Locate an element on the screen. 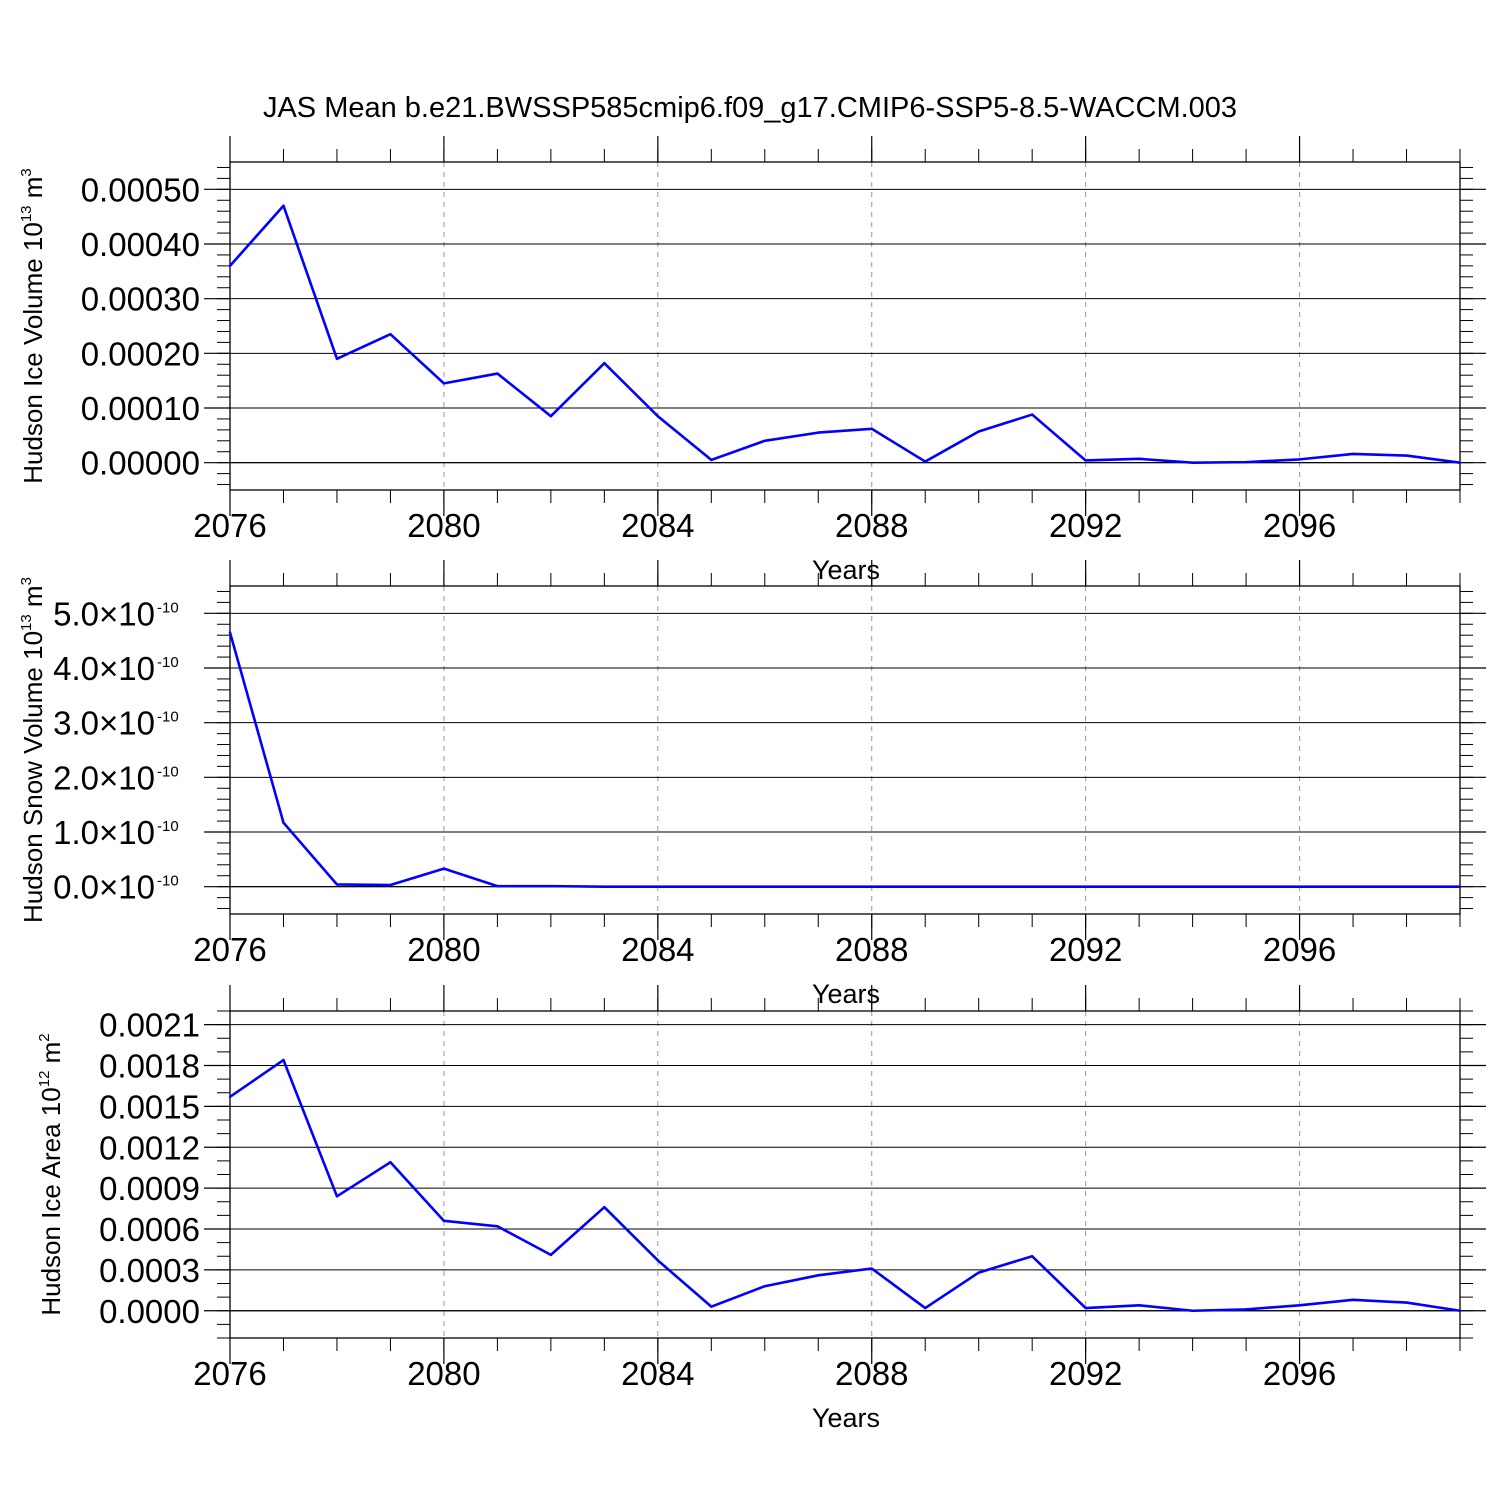 The width and height of the screenshot is (1500, 1500). y-tick-label: 1.0×10 is located at coordinates (104, 832).